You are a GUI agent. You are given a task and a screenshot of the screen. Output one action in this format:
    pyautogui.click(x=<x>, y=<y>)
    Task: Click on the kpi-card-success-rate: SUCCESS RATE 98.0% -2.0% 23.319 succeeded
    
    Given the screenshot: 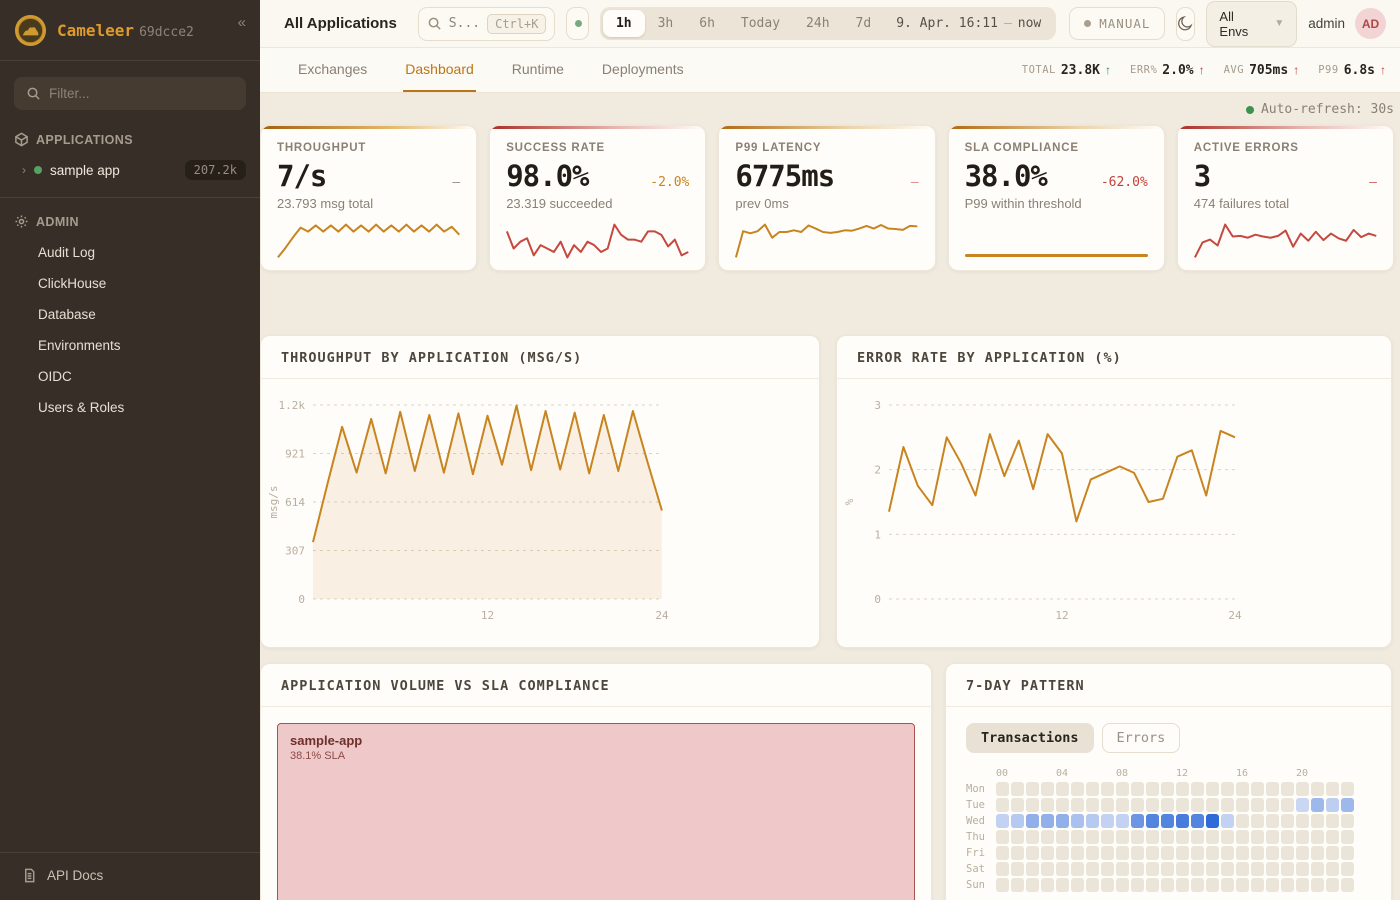 What is the action you would take?
    pyautogui.click(x=598, y=198)
    